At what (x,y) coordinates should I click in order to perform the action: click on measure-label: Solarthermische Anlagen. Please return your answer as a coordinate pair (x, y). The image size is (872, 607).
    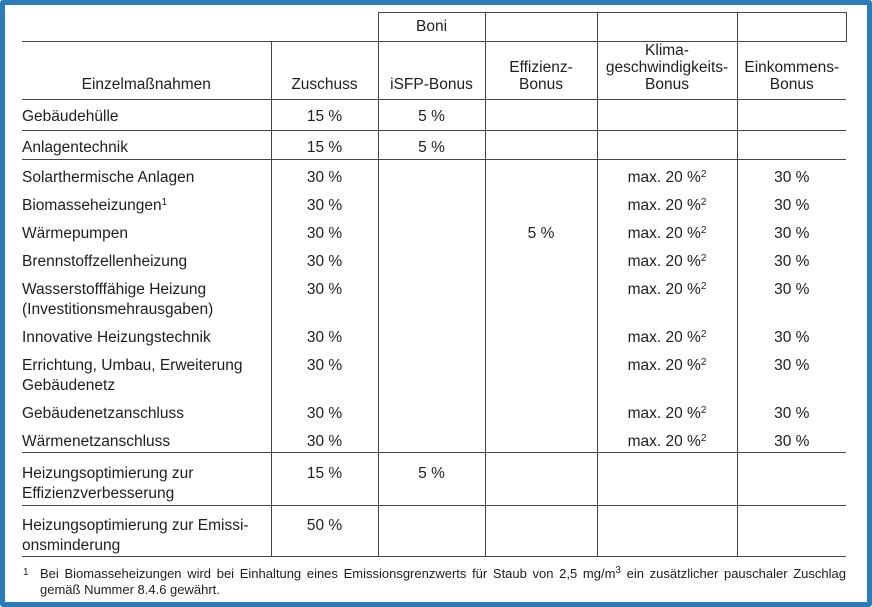
    Looking at the image, I should click on (108, 177).